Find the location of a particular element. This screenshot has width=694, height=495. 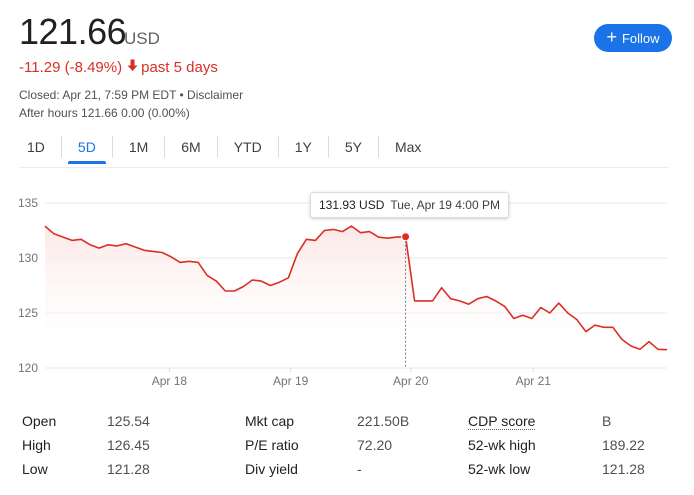

down-arrow-icon is located at coordinates (132, 67).